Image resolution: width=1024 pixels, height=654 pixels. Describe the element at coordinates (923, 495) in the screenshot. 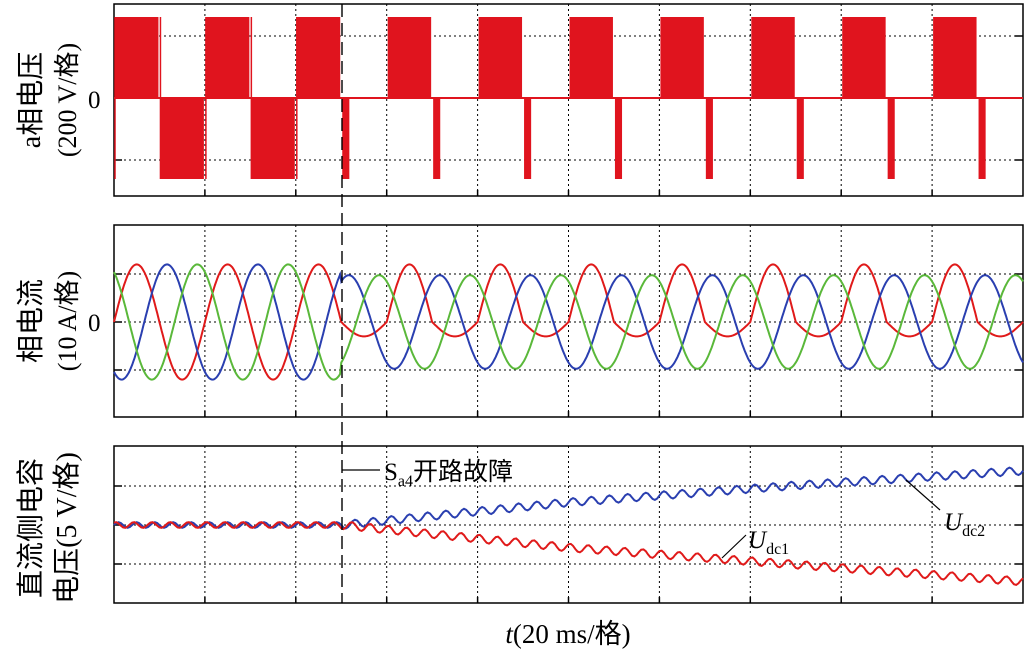

I see `udc2-leader` at that location.